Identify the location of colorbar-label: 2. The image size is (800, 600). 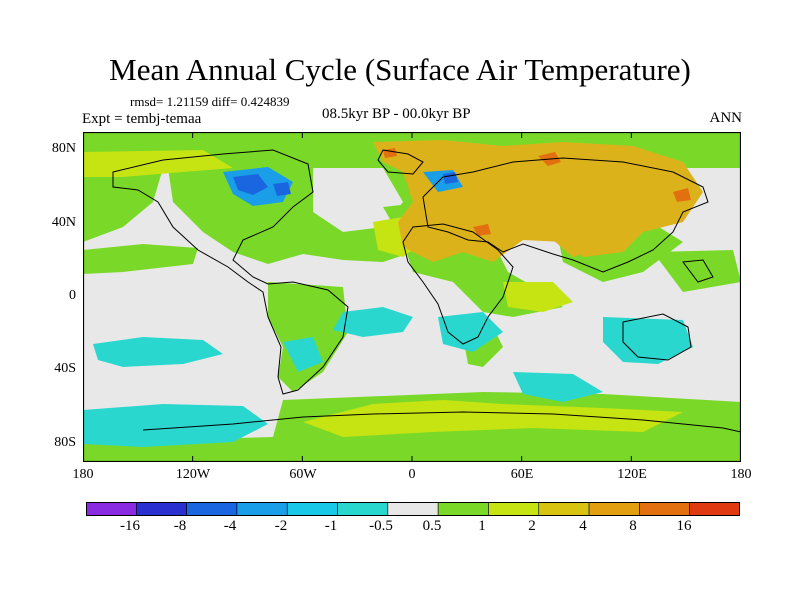
(532, 526).